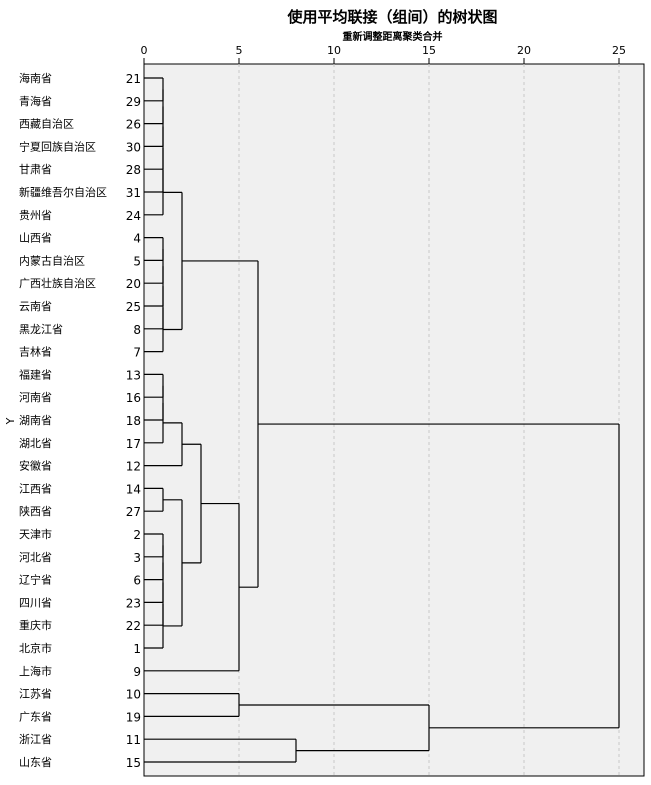 Image resolution: width=651 pixels, height=785 pixels. Describe the element at coordinates (137, 649) in the screenshot. I see `leaf-id: 1` at that location.